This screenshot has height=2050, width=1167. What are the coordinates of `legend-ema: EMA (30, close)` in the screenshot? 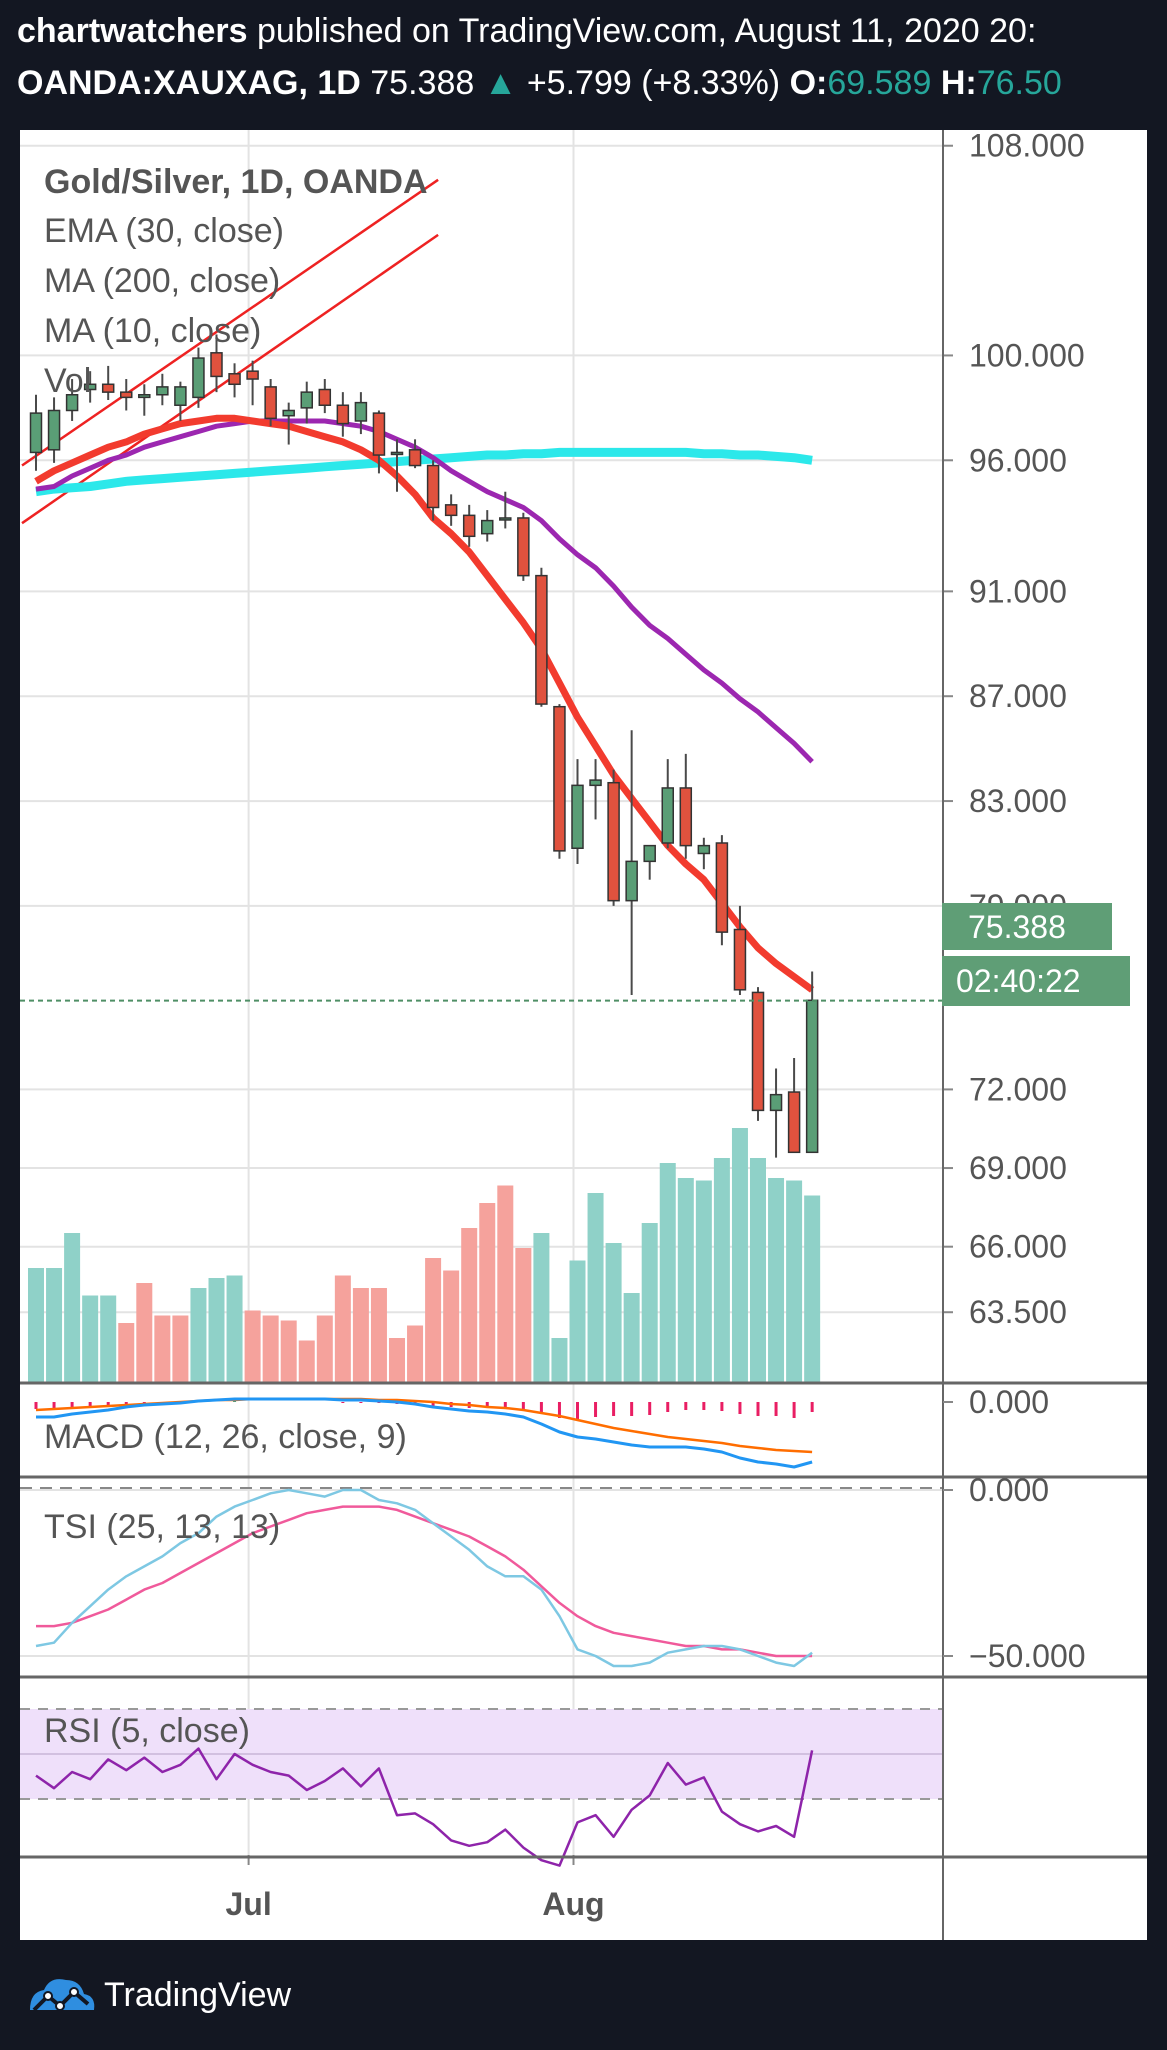 It's located at (164, 231).